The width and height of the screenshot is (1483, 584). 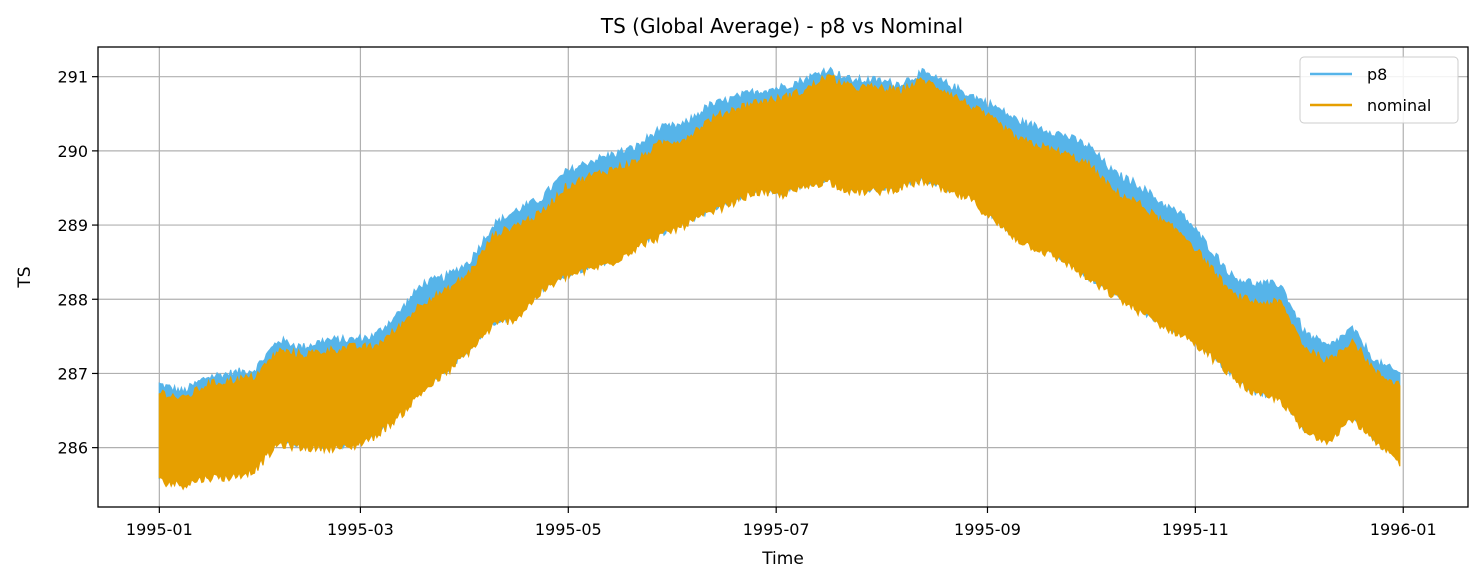 I want to click on x-tick-label: 1995-07, so click(x=776, y=529).